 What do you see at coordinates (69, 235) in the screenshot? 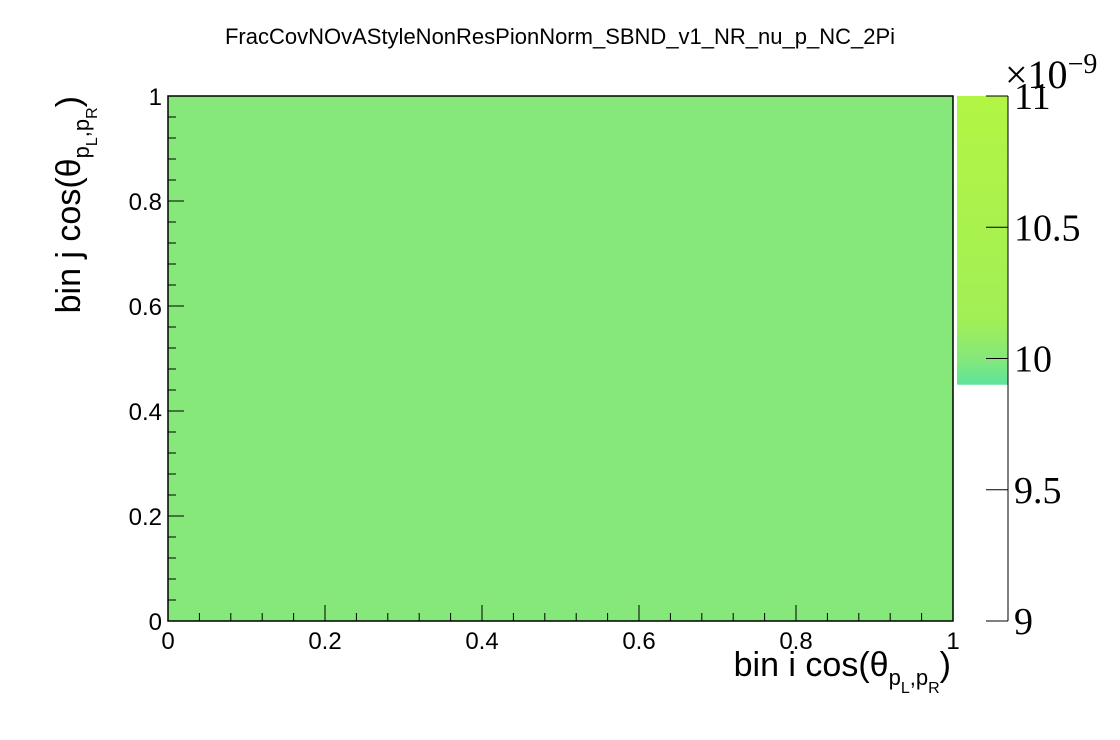
I see `y-axis-label-main: bin j cos(θ` at bounding box center [69, 235].